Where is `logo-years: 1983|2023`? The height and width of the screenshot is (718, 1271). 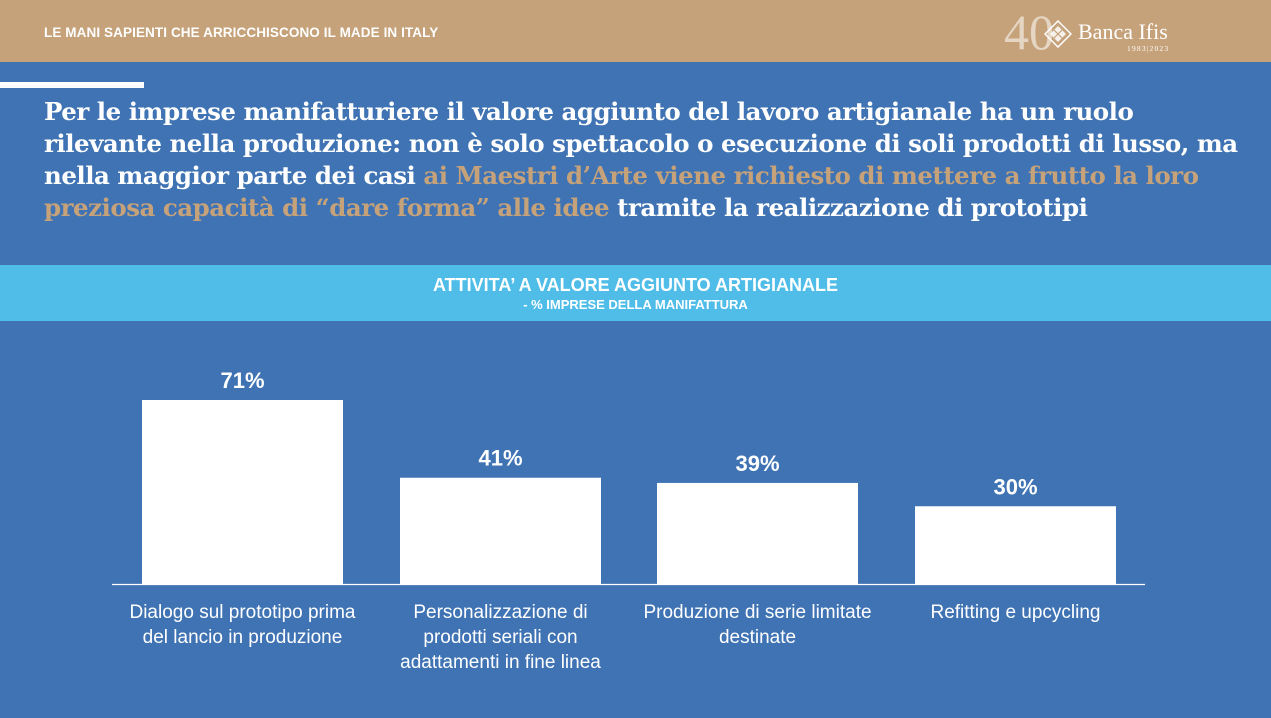
logo-years: 1983|2023 is located at coordinates (1148, 48).